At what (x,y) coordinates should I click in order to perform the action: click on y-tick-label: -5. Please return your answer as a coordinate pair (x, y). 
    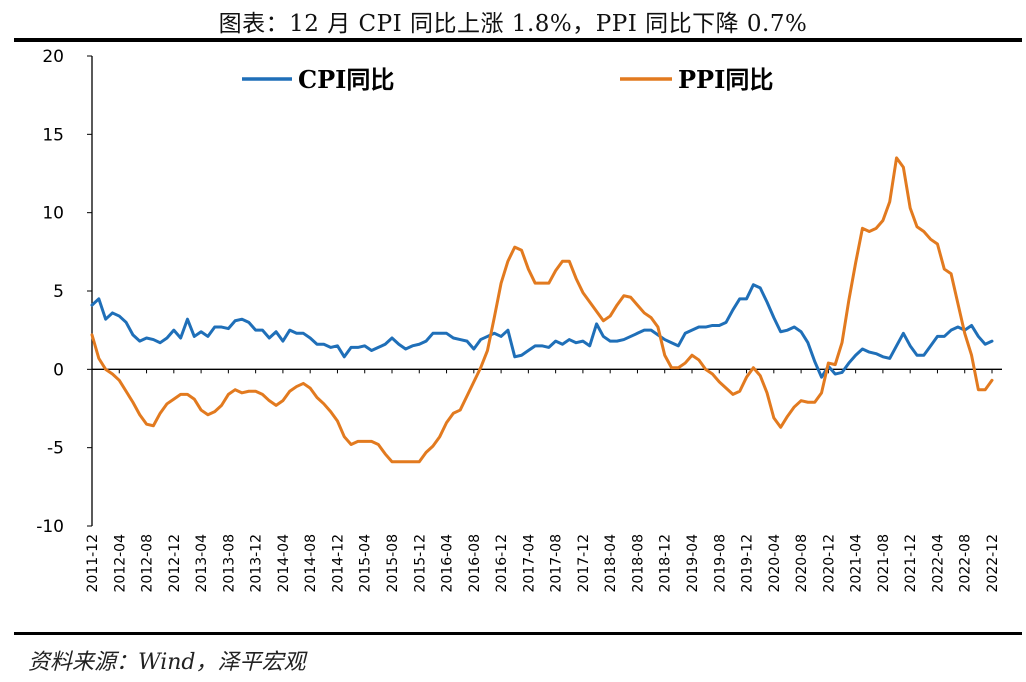
    Looking at the image, I should click on (55, 449).